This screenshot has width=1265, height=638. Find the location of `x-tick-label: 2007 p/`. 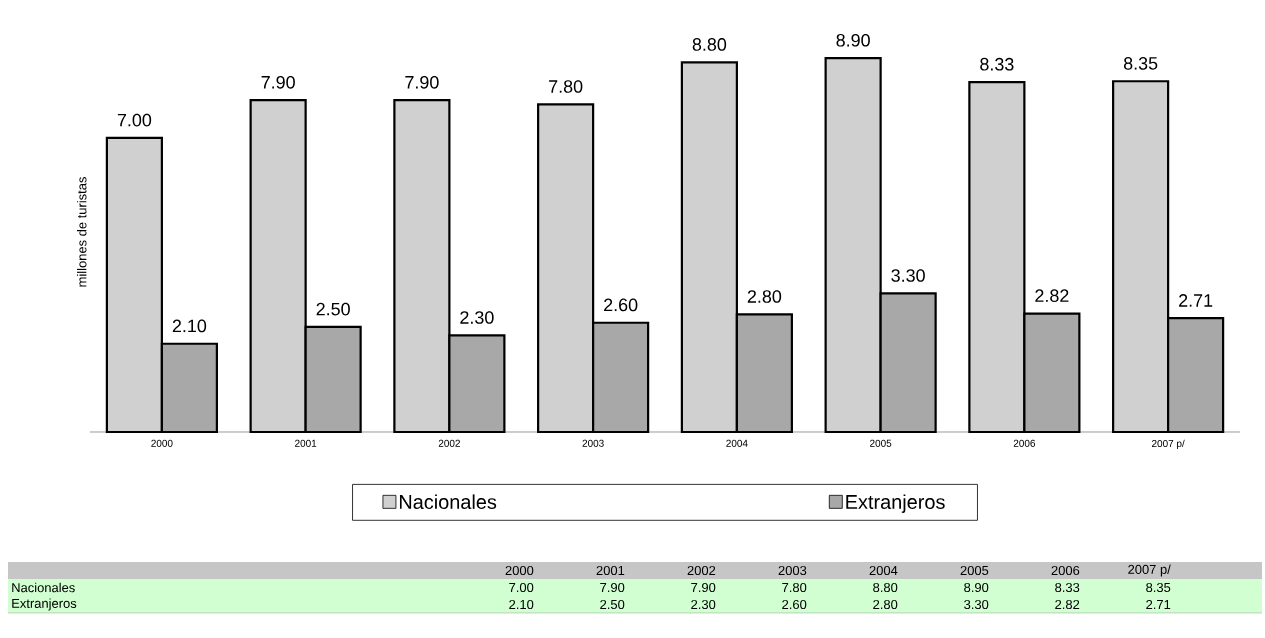

x-tick-label: 2007 p/ is located at coordinates (1168, 444).